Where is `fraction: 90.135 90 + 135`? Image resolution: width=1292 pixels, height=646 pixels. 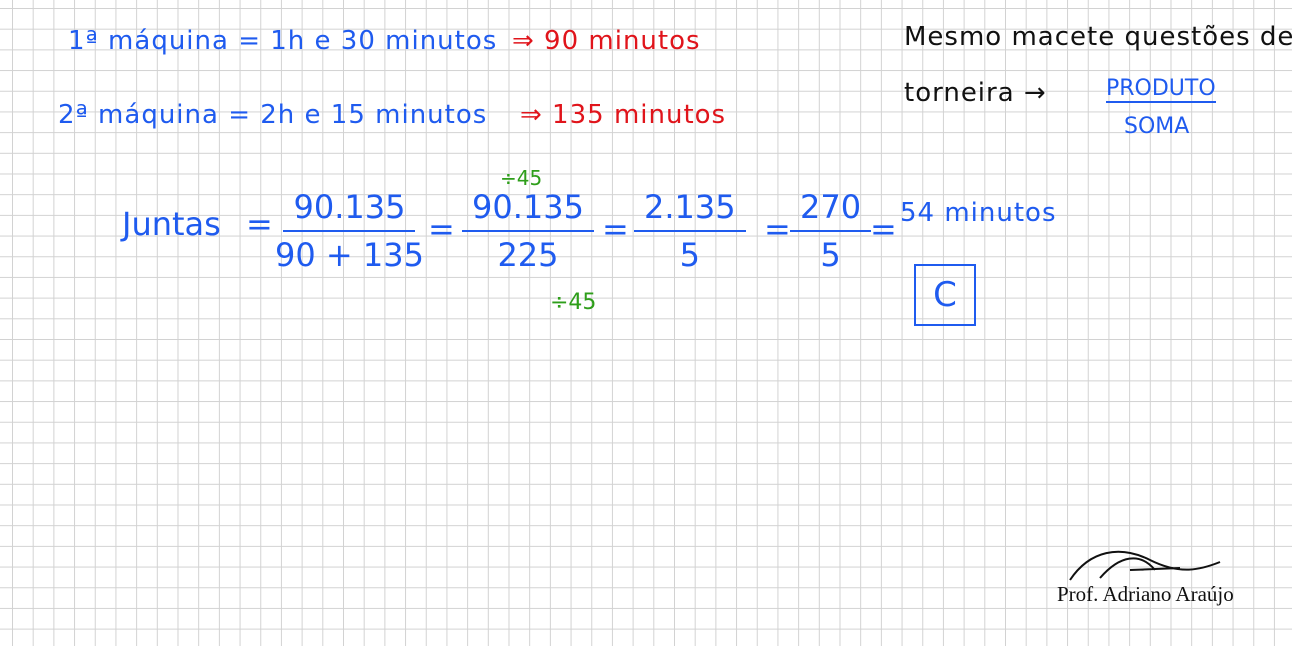
fraction: 90.135 90 + 135 is located at coordinates (349, 231).